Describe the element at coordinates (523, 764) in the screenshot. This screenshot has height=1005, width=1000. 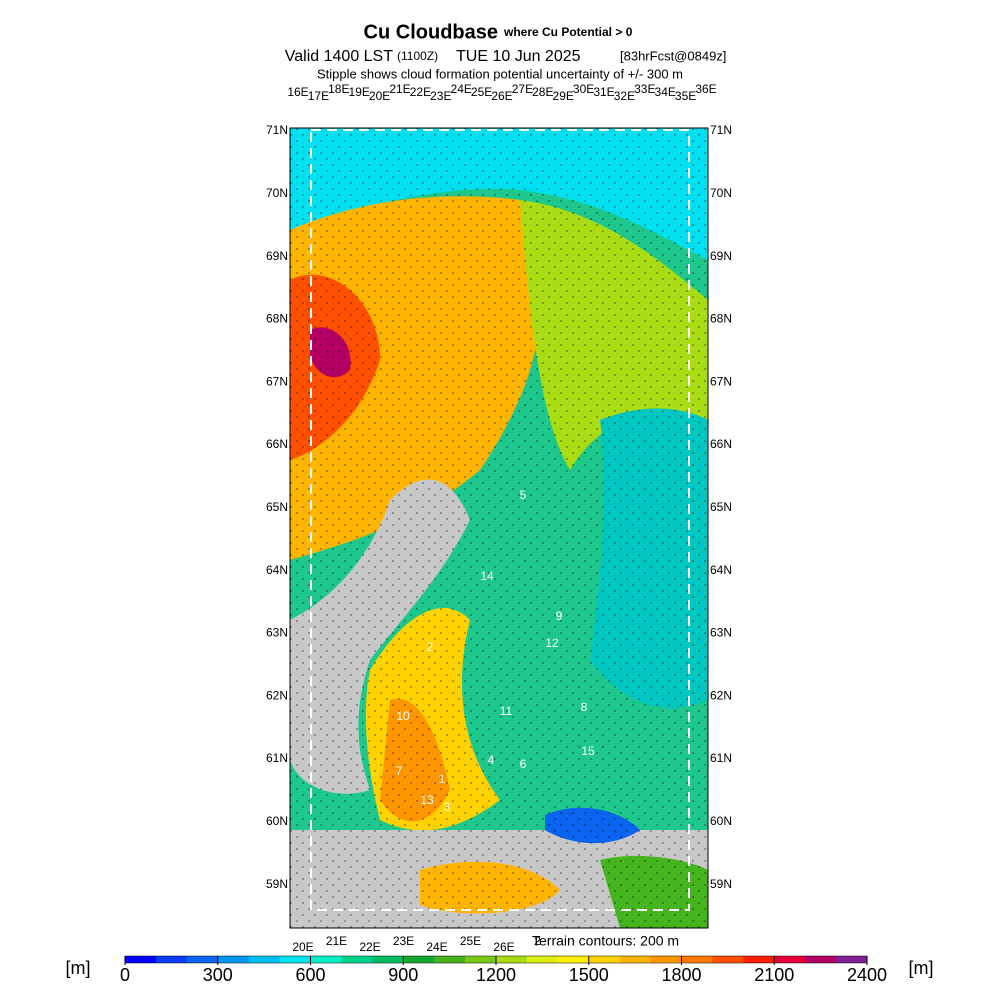
I see `station: 6` at that location.